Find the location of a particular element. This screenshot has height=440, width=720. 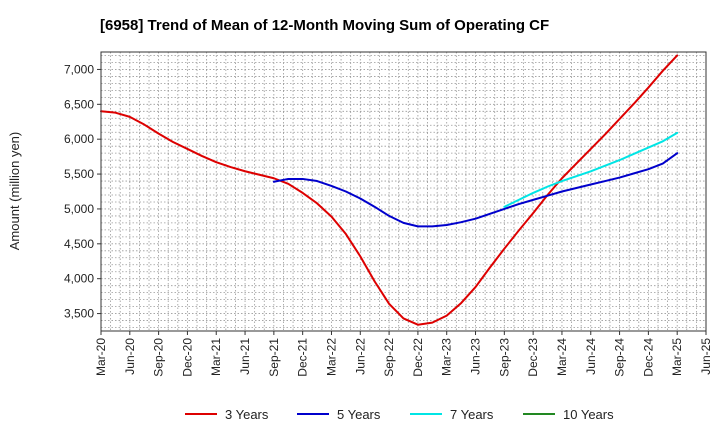

x-tick-label: Dec-20 is located at coordinates (187, 357).